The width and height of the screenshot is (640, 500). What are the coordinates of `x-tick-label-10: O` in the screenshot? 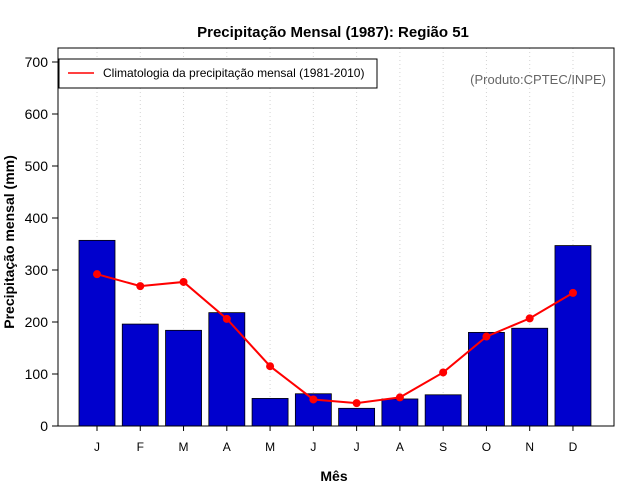 It's located at (486, 447).